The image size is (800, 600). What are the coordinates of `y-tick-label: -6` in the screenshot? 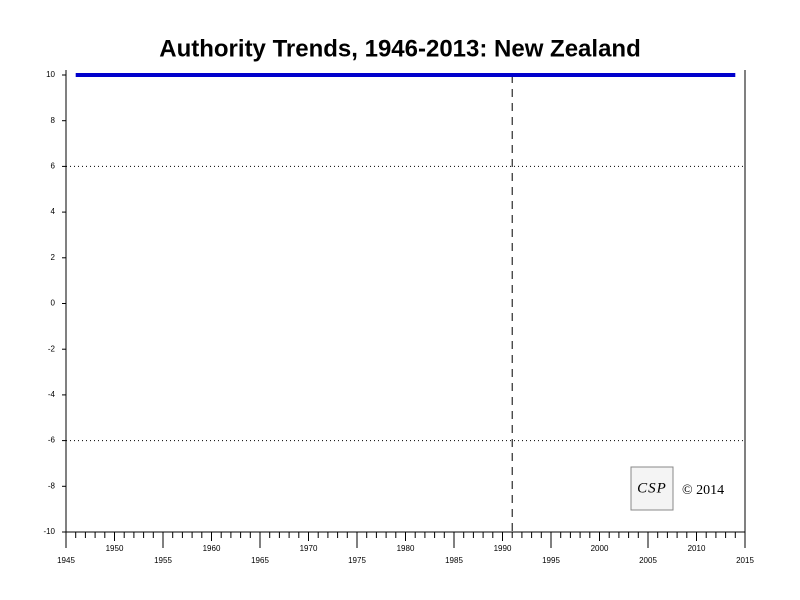 It's located at (52, 440).